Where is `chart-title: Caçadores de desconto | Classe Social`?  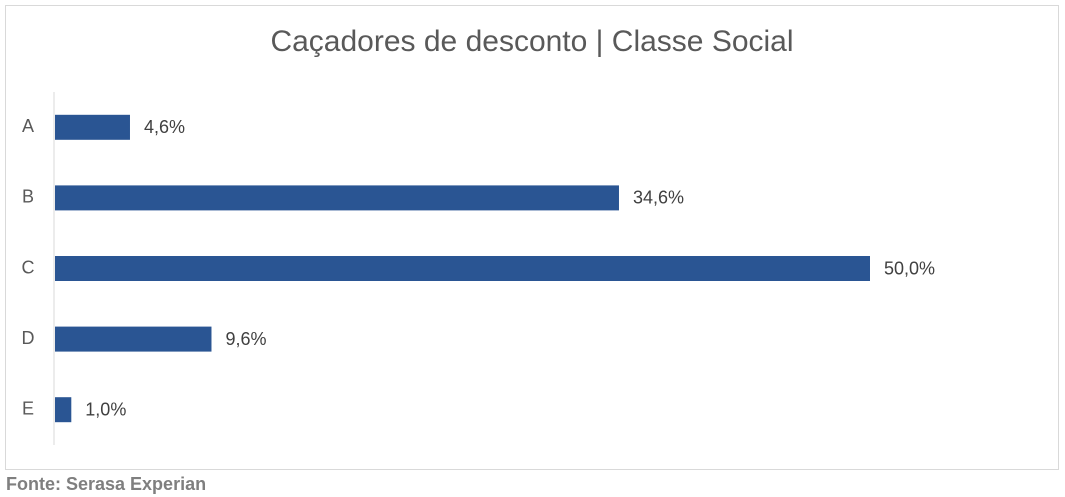
chart-title: Caçadores de desconto | Classe Social is located at coordinates (531, 41).